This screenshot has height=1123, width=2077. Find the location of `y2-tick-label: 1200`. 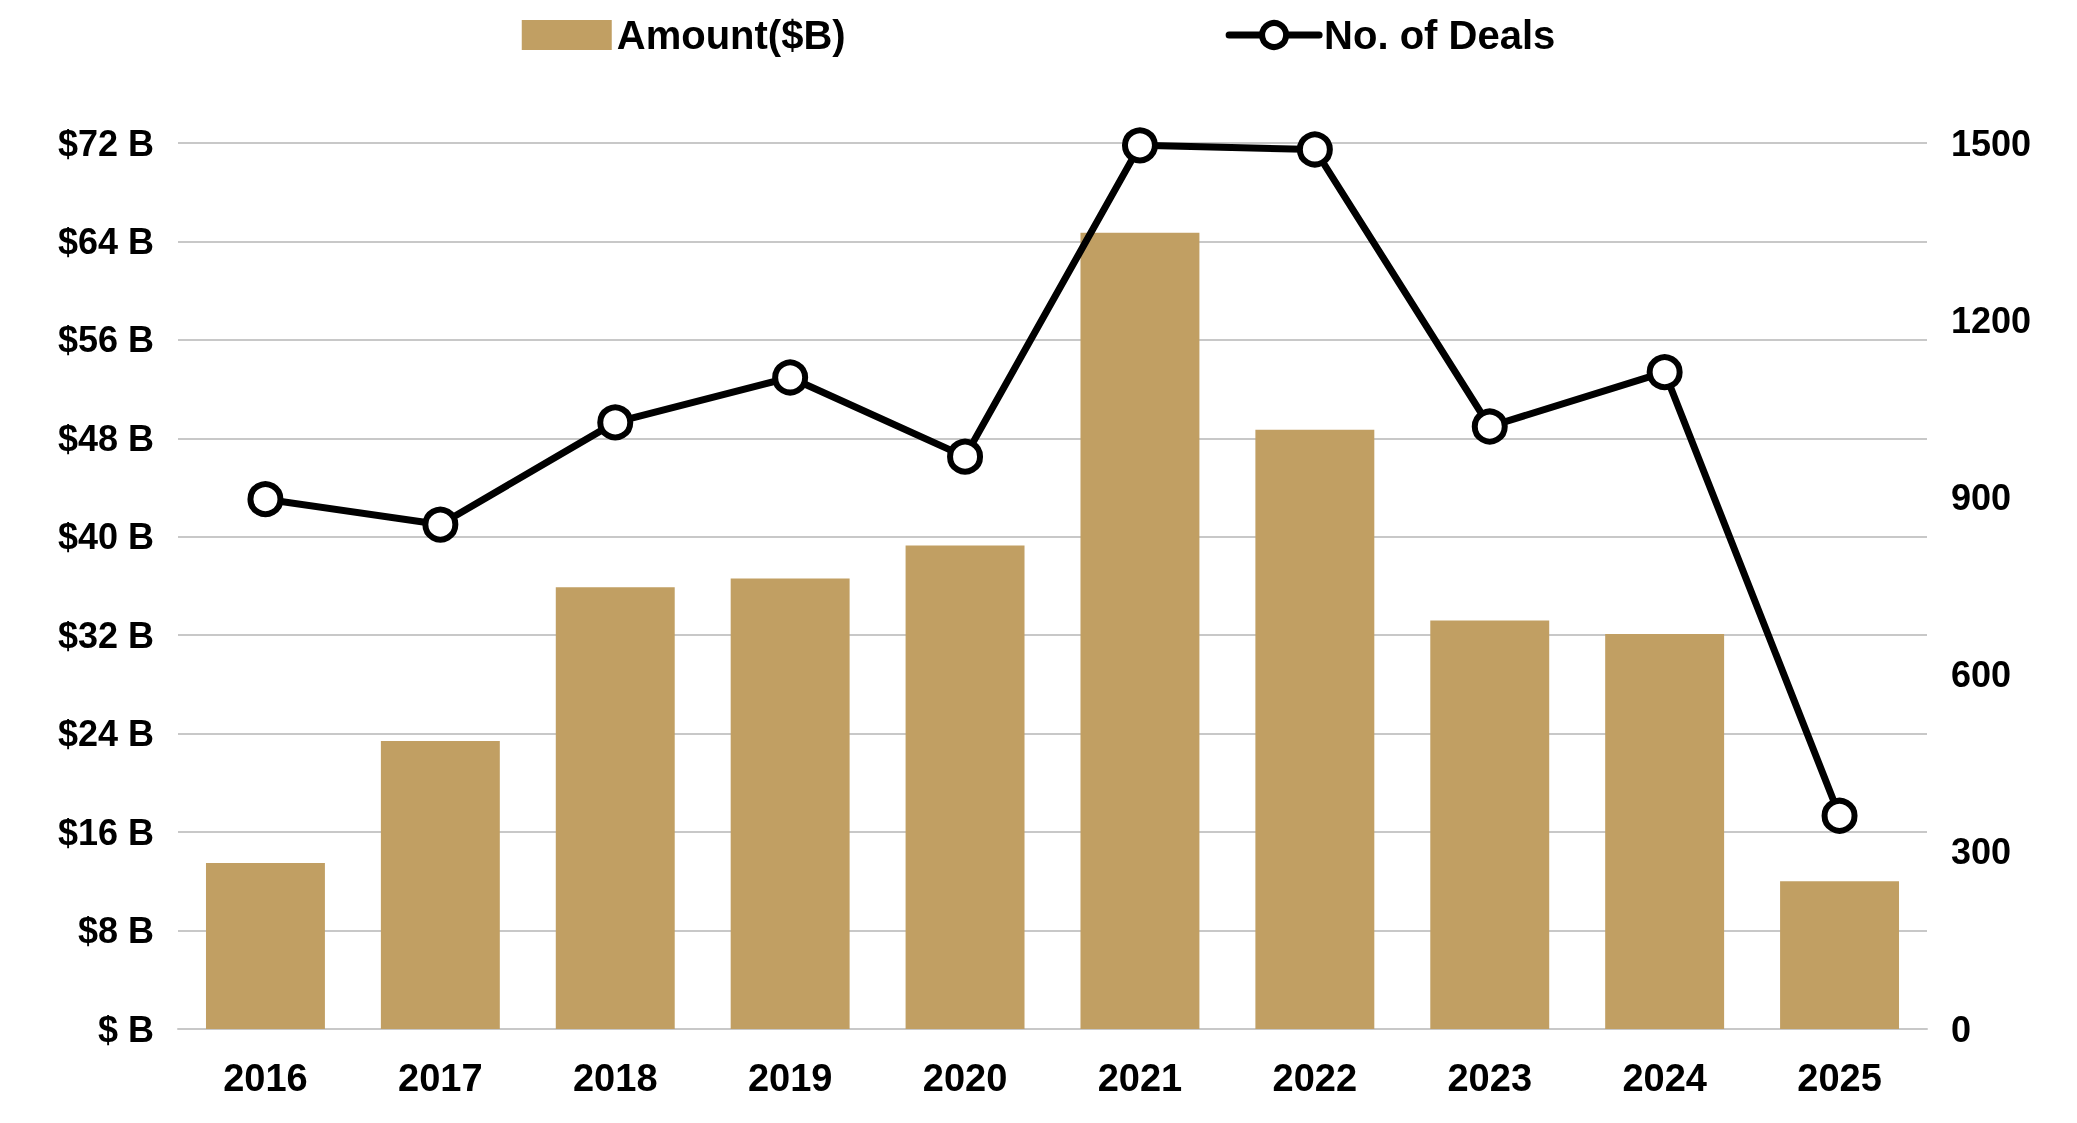

y2-tick-label: 1200 is located at coordinates (1991, 320).